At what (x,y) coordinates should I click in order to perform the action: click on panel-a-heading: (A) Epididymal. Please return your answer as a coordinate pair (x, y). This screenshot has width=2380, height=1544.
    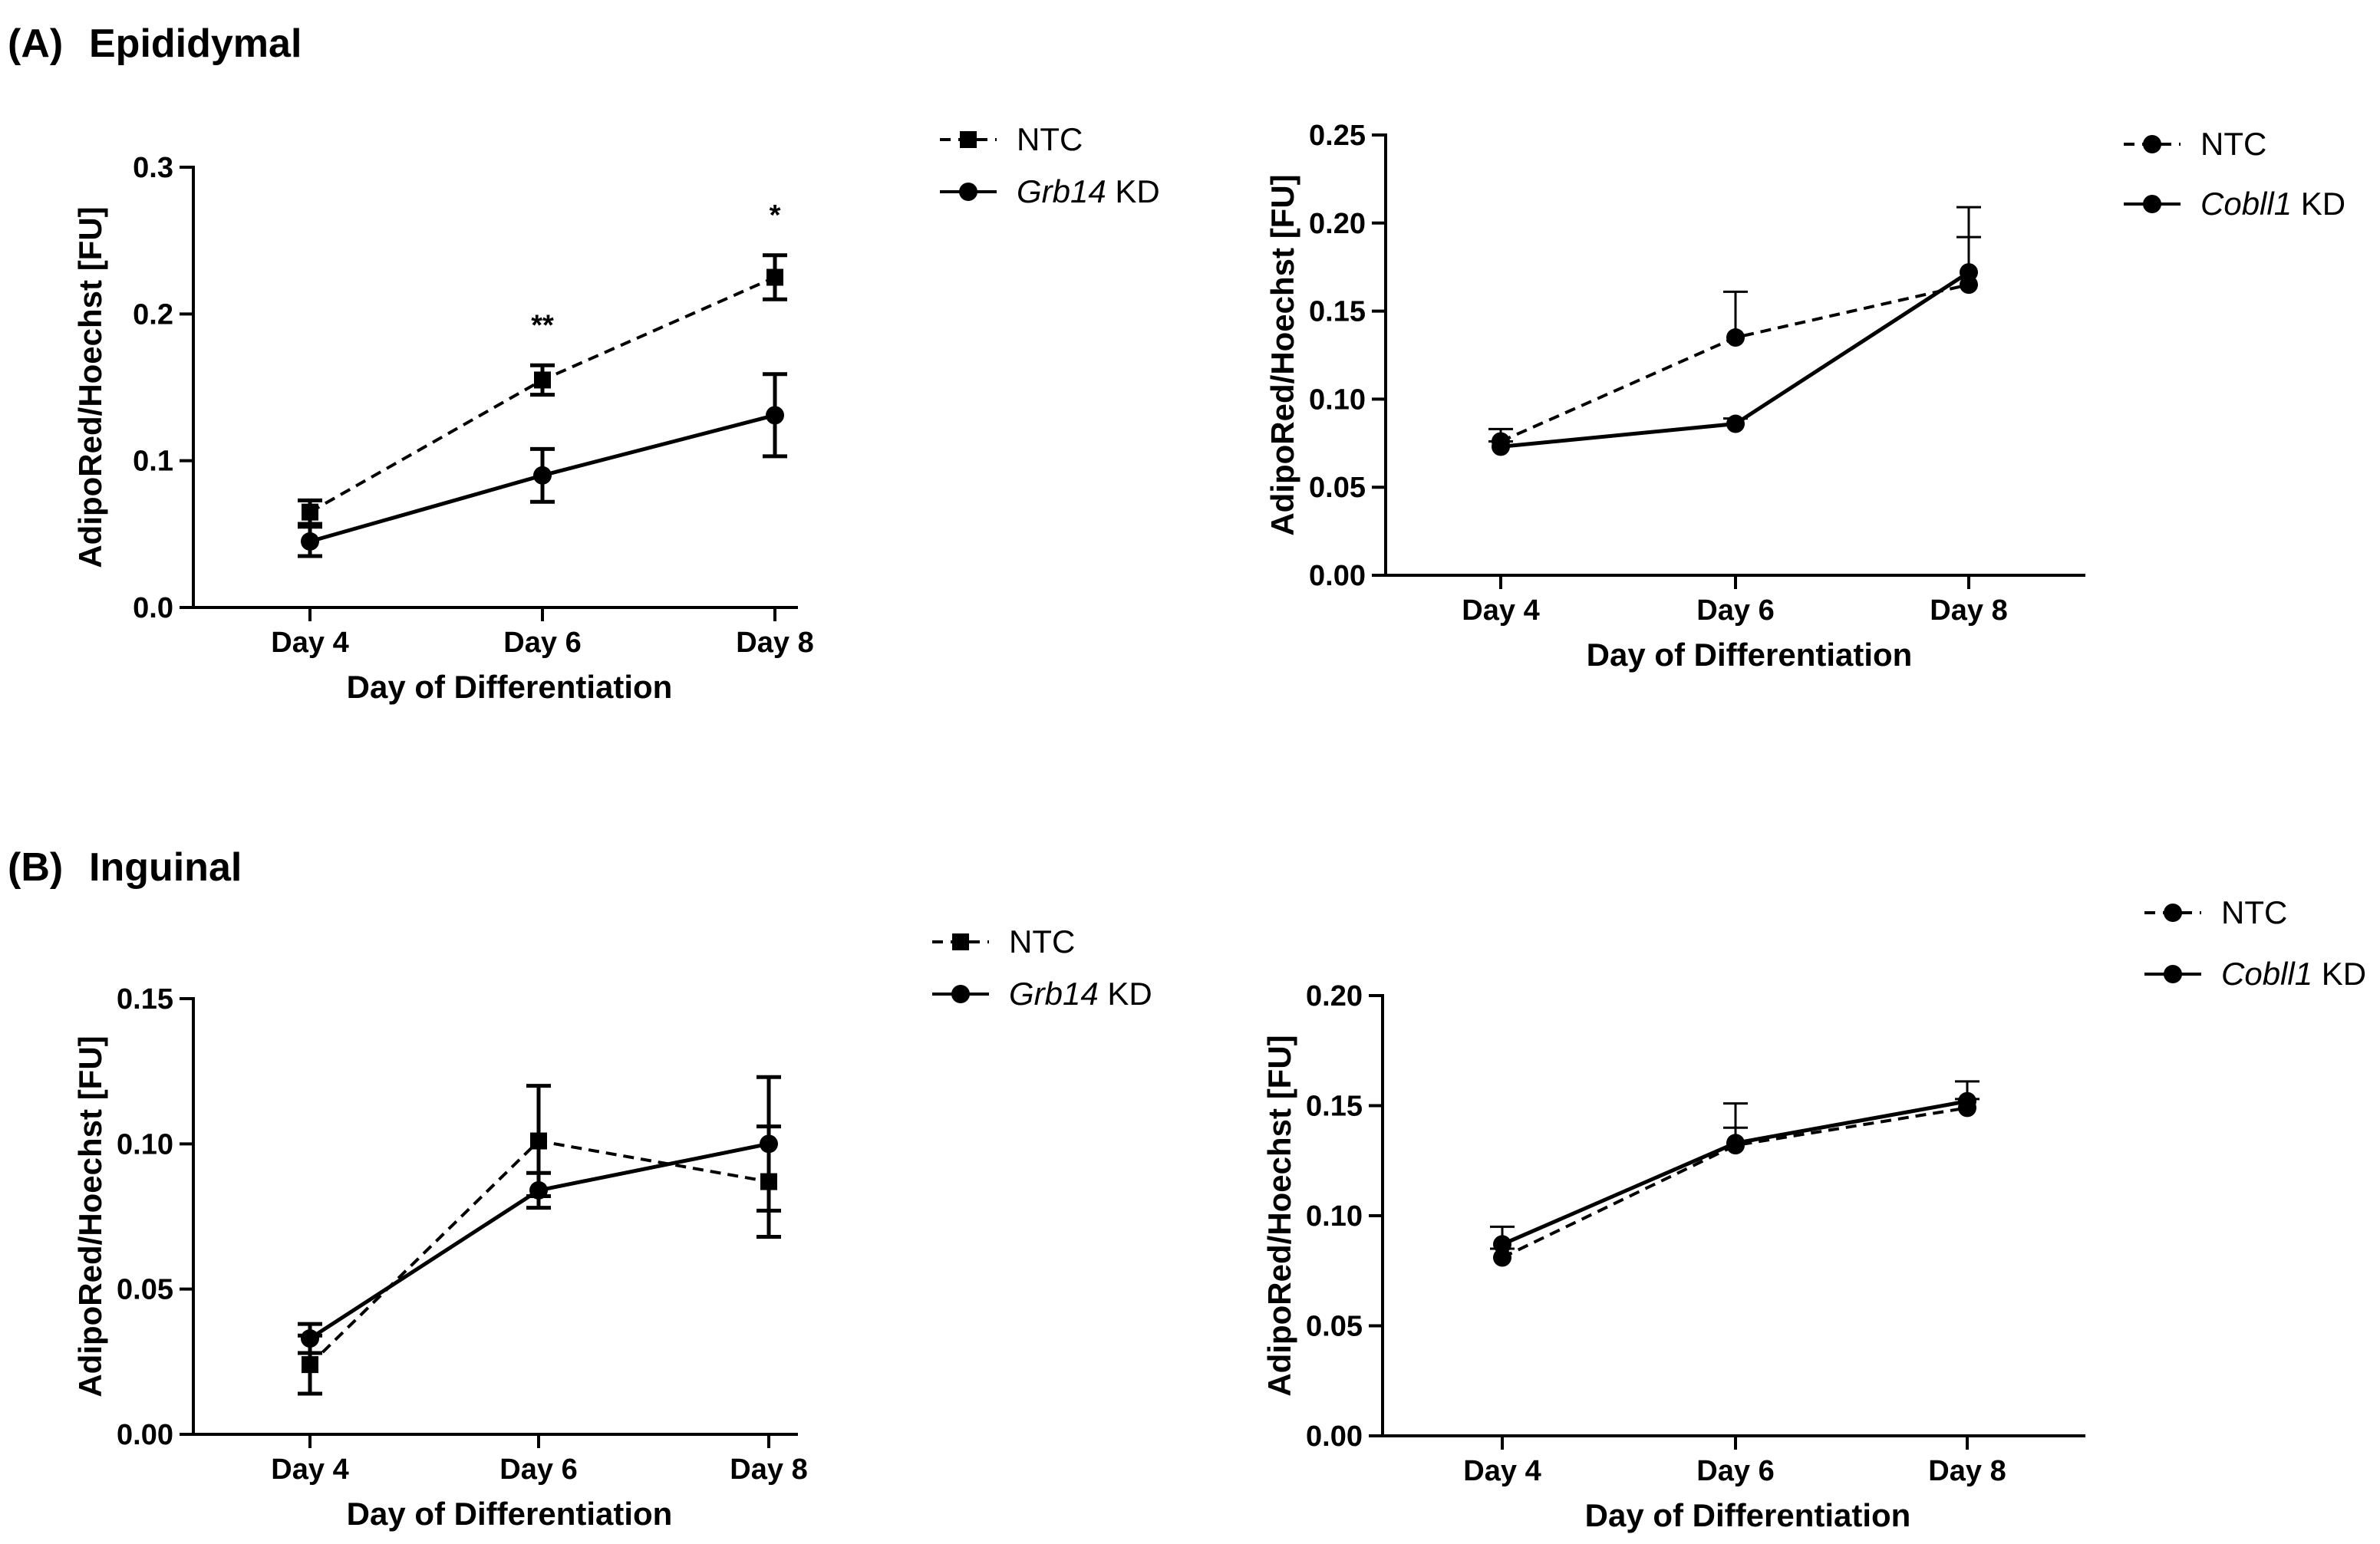
    Looking at the image, I should click on (155, 43).